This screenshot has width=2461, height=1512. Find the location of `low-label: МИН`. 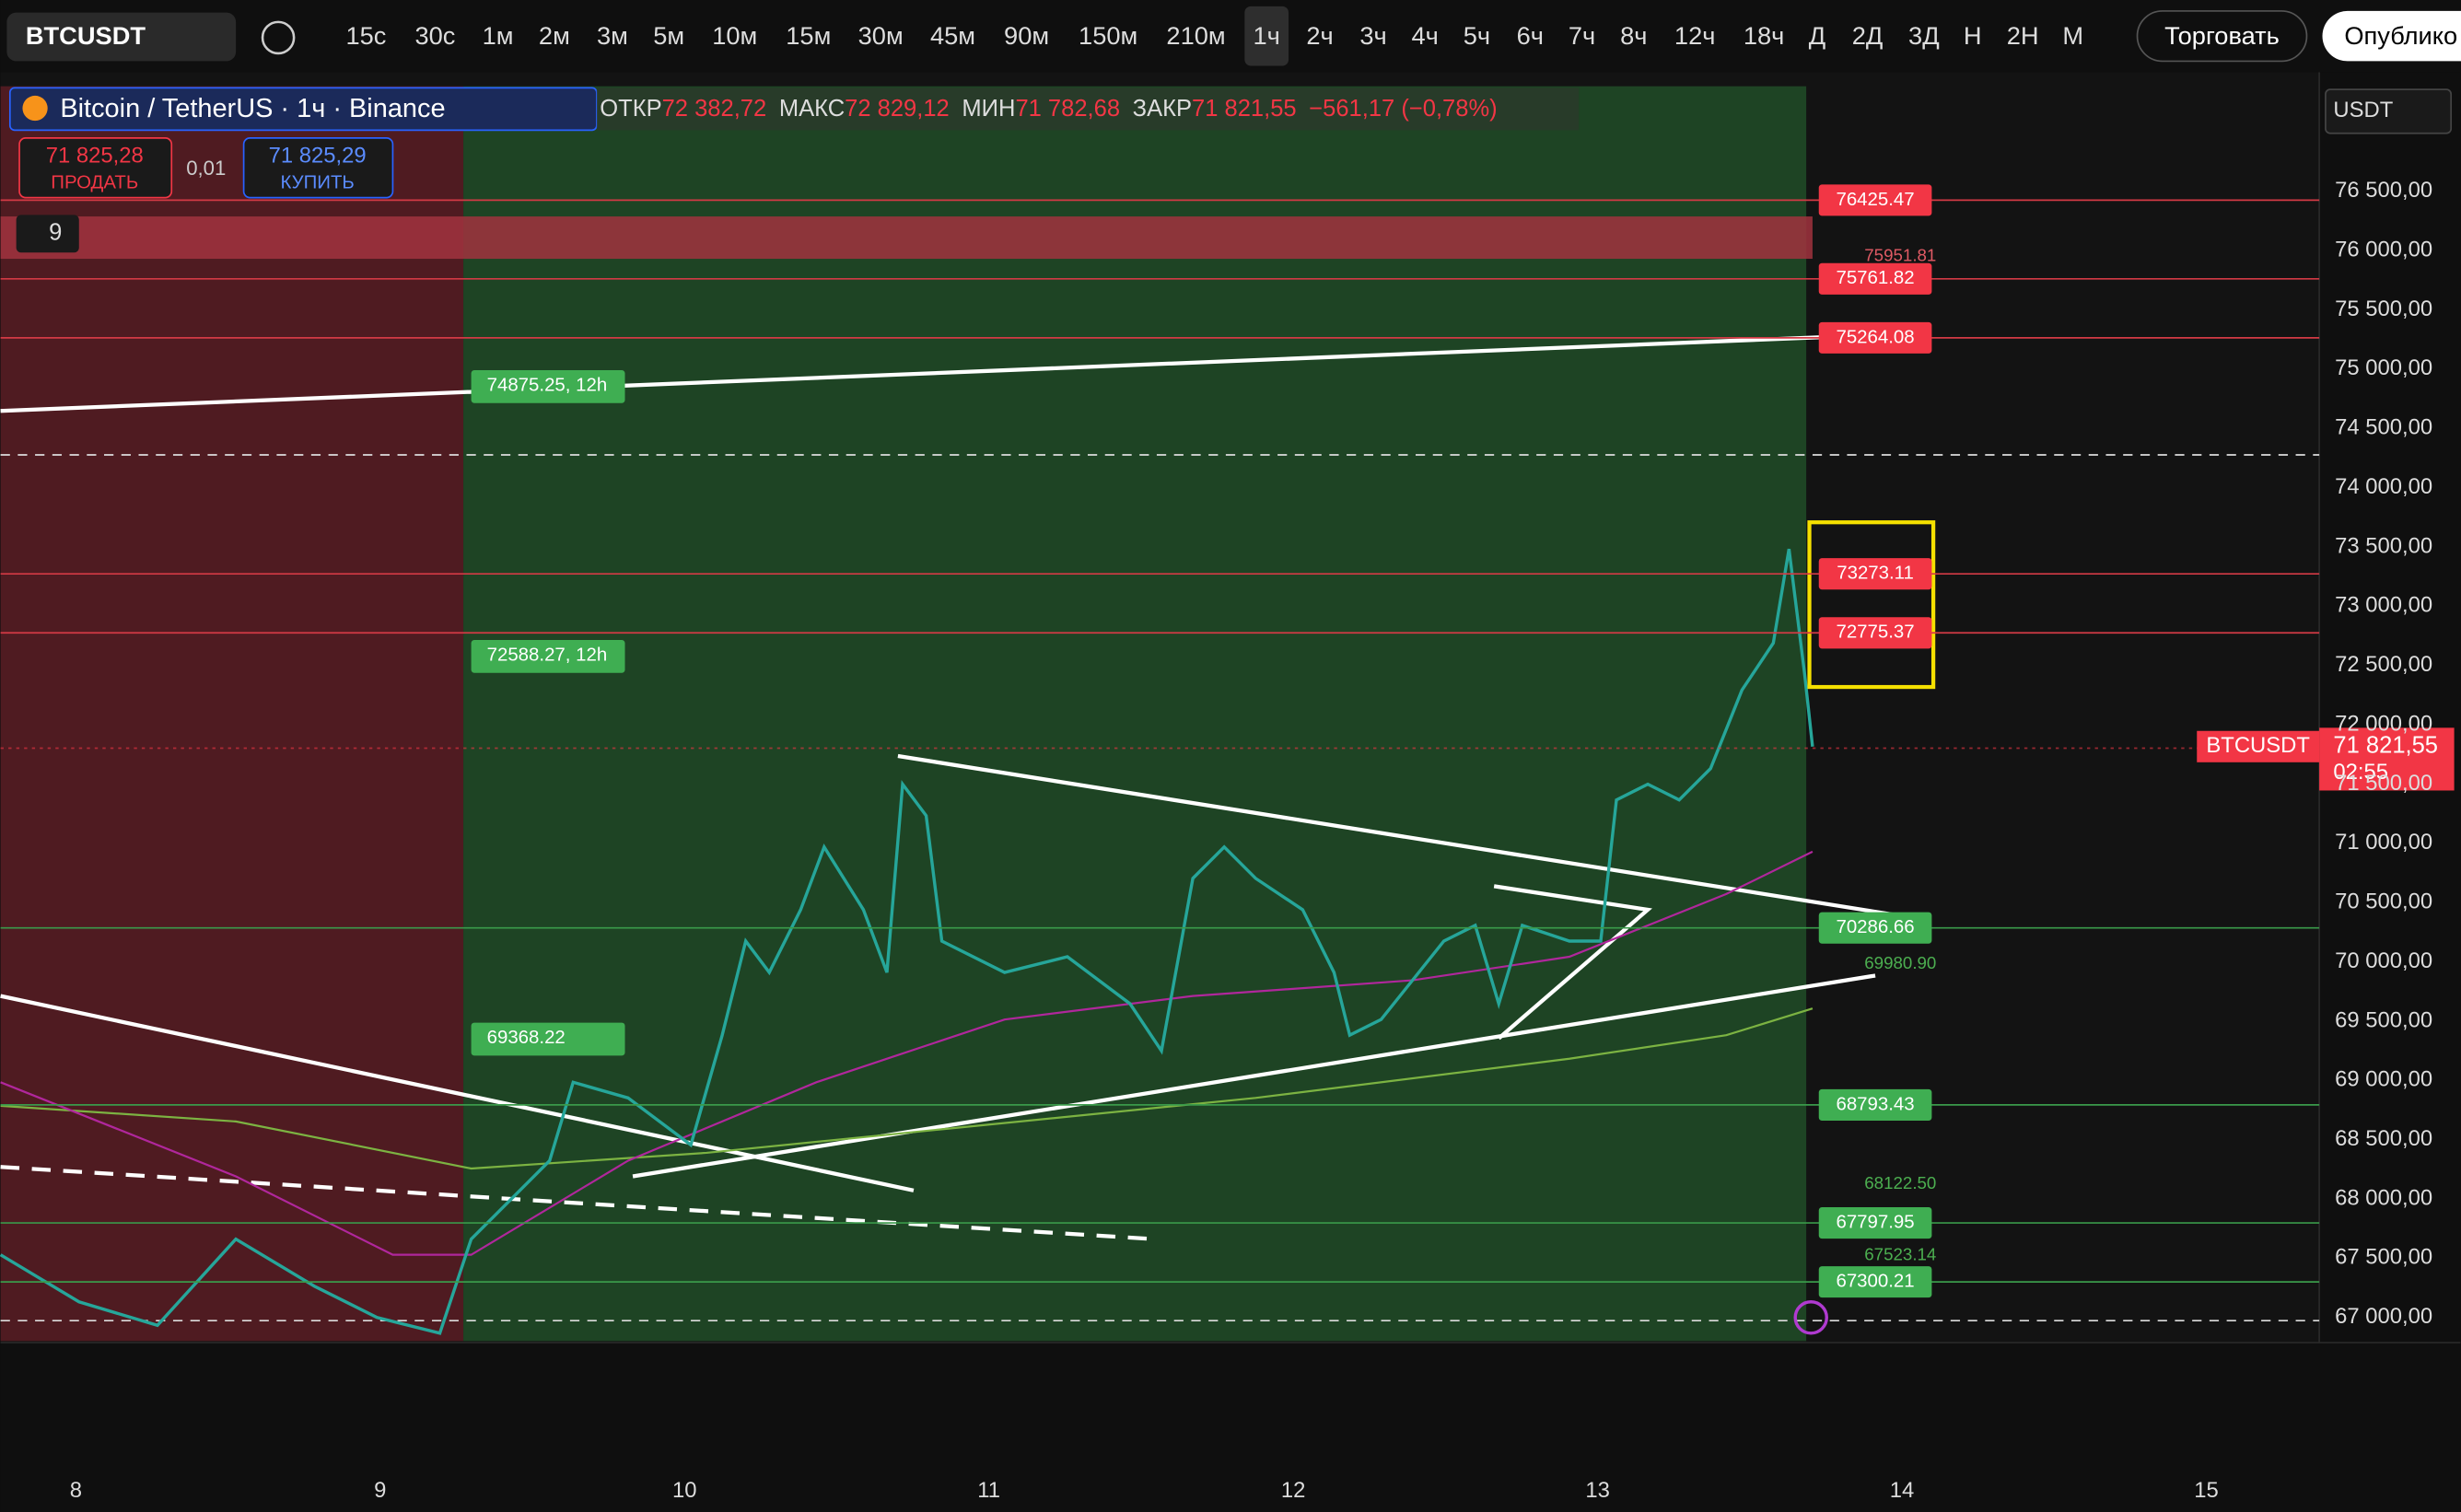

low-label: МИН is located at coordinates (988, 109).